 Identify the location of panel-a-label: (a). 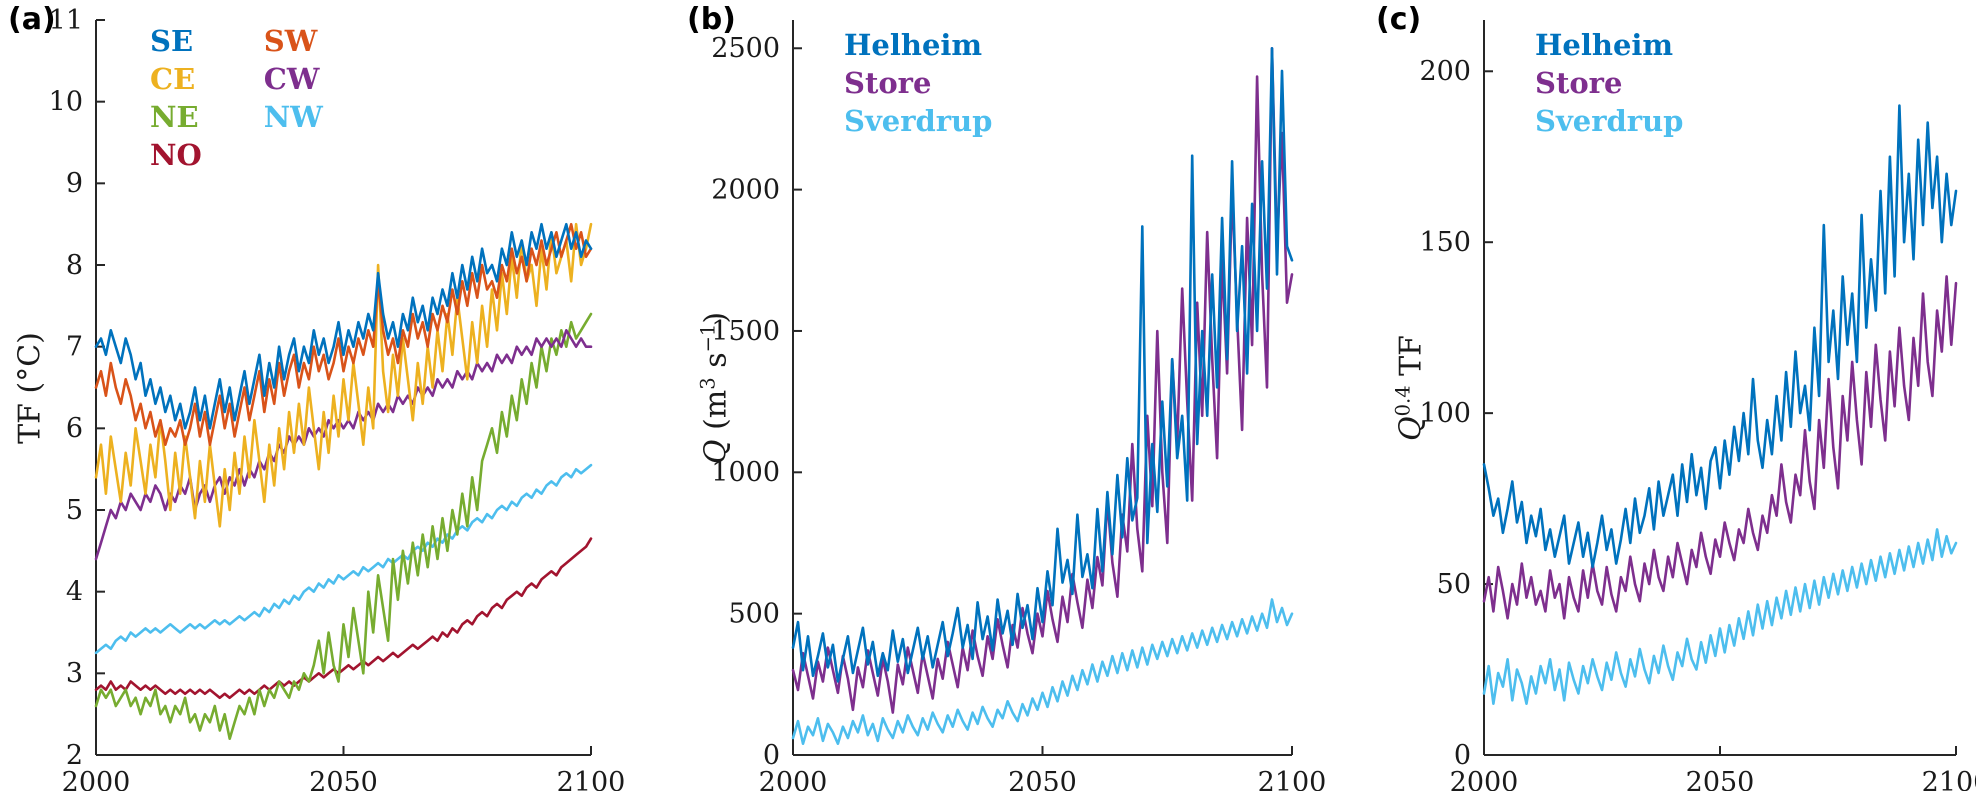
(32, 19).